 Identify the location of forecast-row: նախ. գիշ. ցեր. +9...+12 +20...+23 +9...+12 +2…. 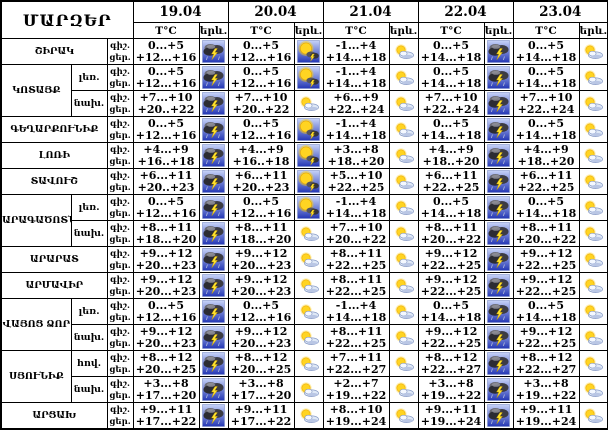
(304, 337).